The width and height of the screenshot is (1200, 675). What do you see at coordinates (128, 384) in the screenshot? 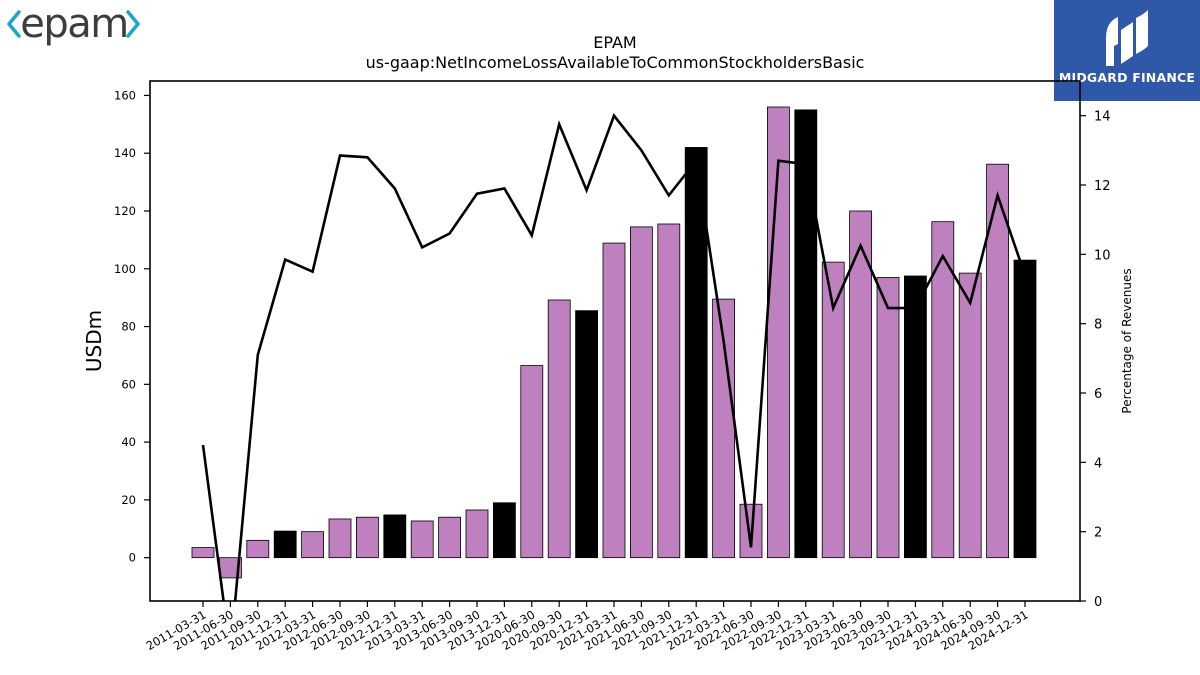
I see `y-tick-label-60: 60` at bounding box center [128, 384].